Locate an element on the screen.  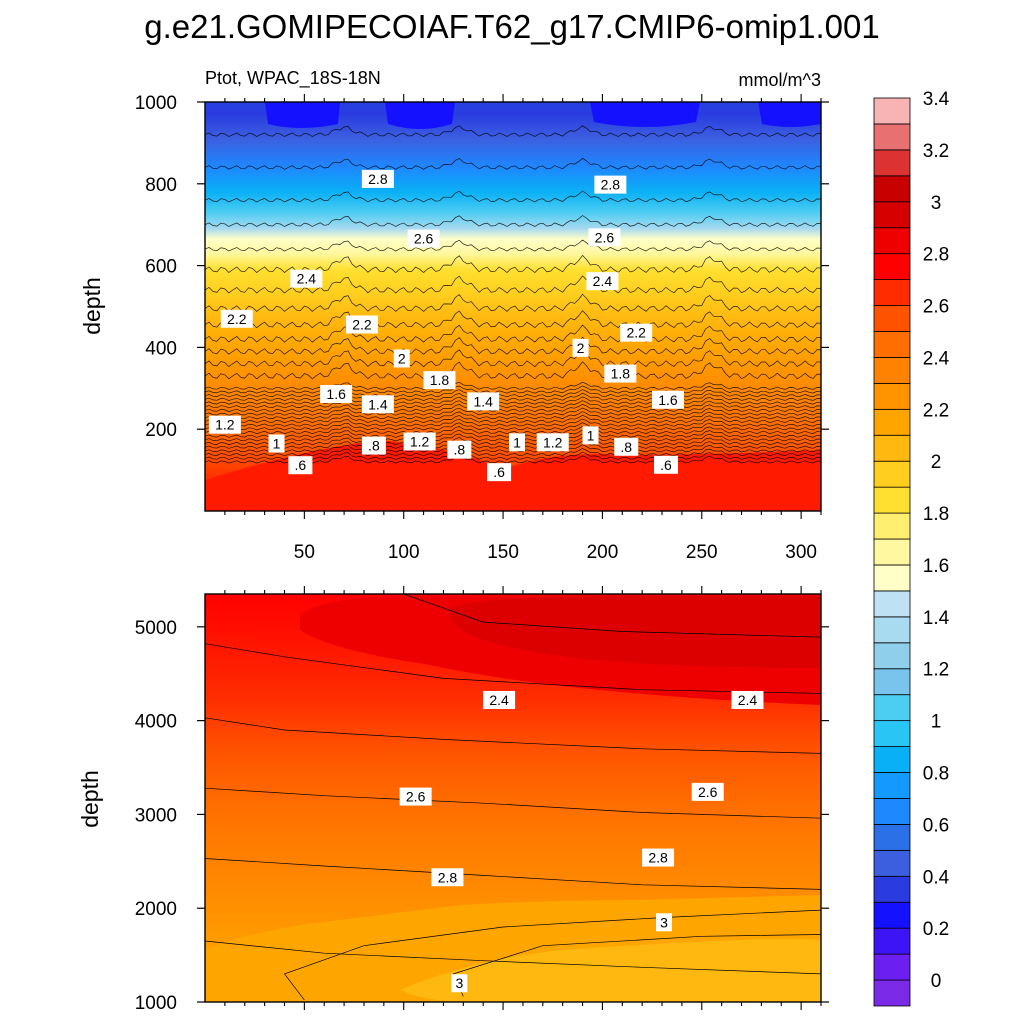
y-tick-label: 4000 is located at coordinates (156, 722).